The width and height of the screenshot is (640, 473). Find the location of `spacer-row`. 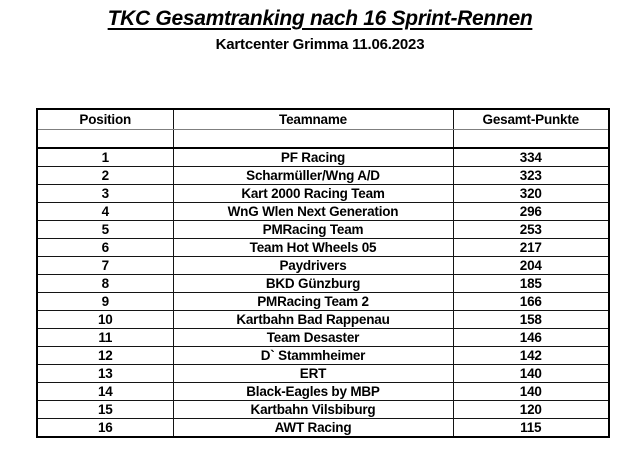

spacer-row is located at coordinates (323, 139).